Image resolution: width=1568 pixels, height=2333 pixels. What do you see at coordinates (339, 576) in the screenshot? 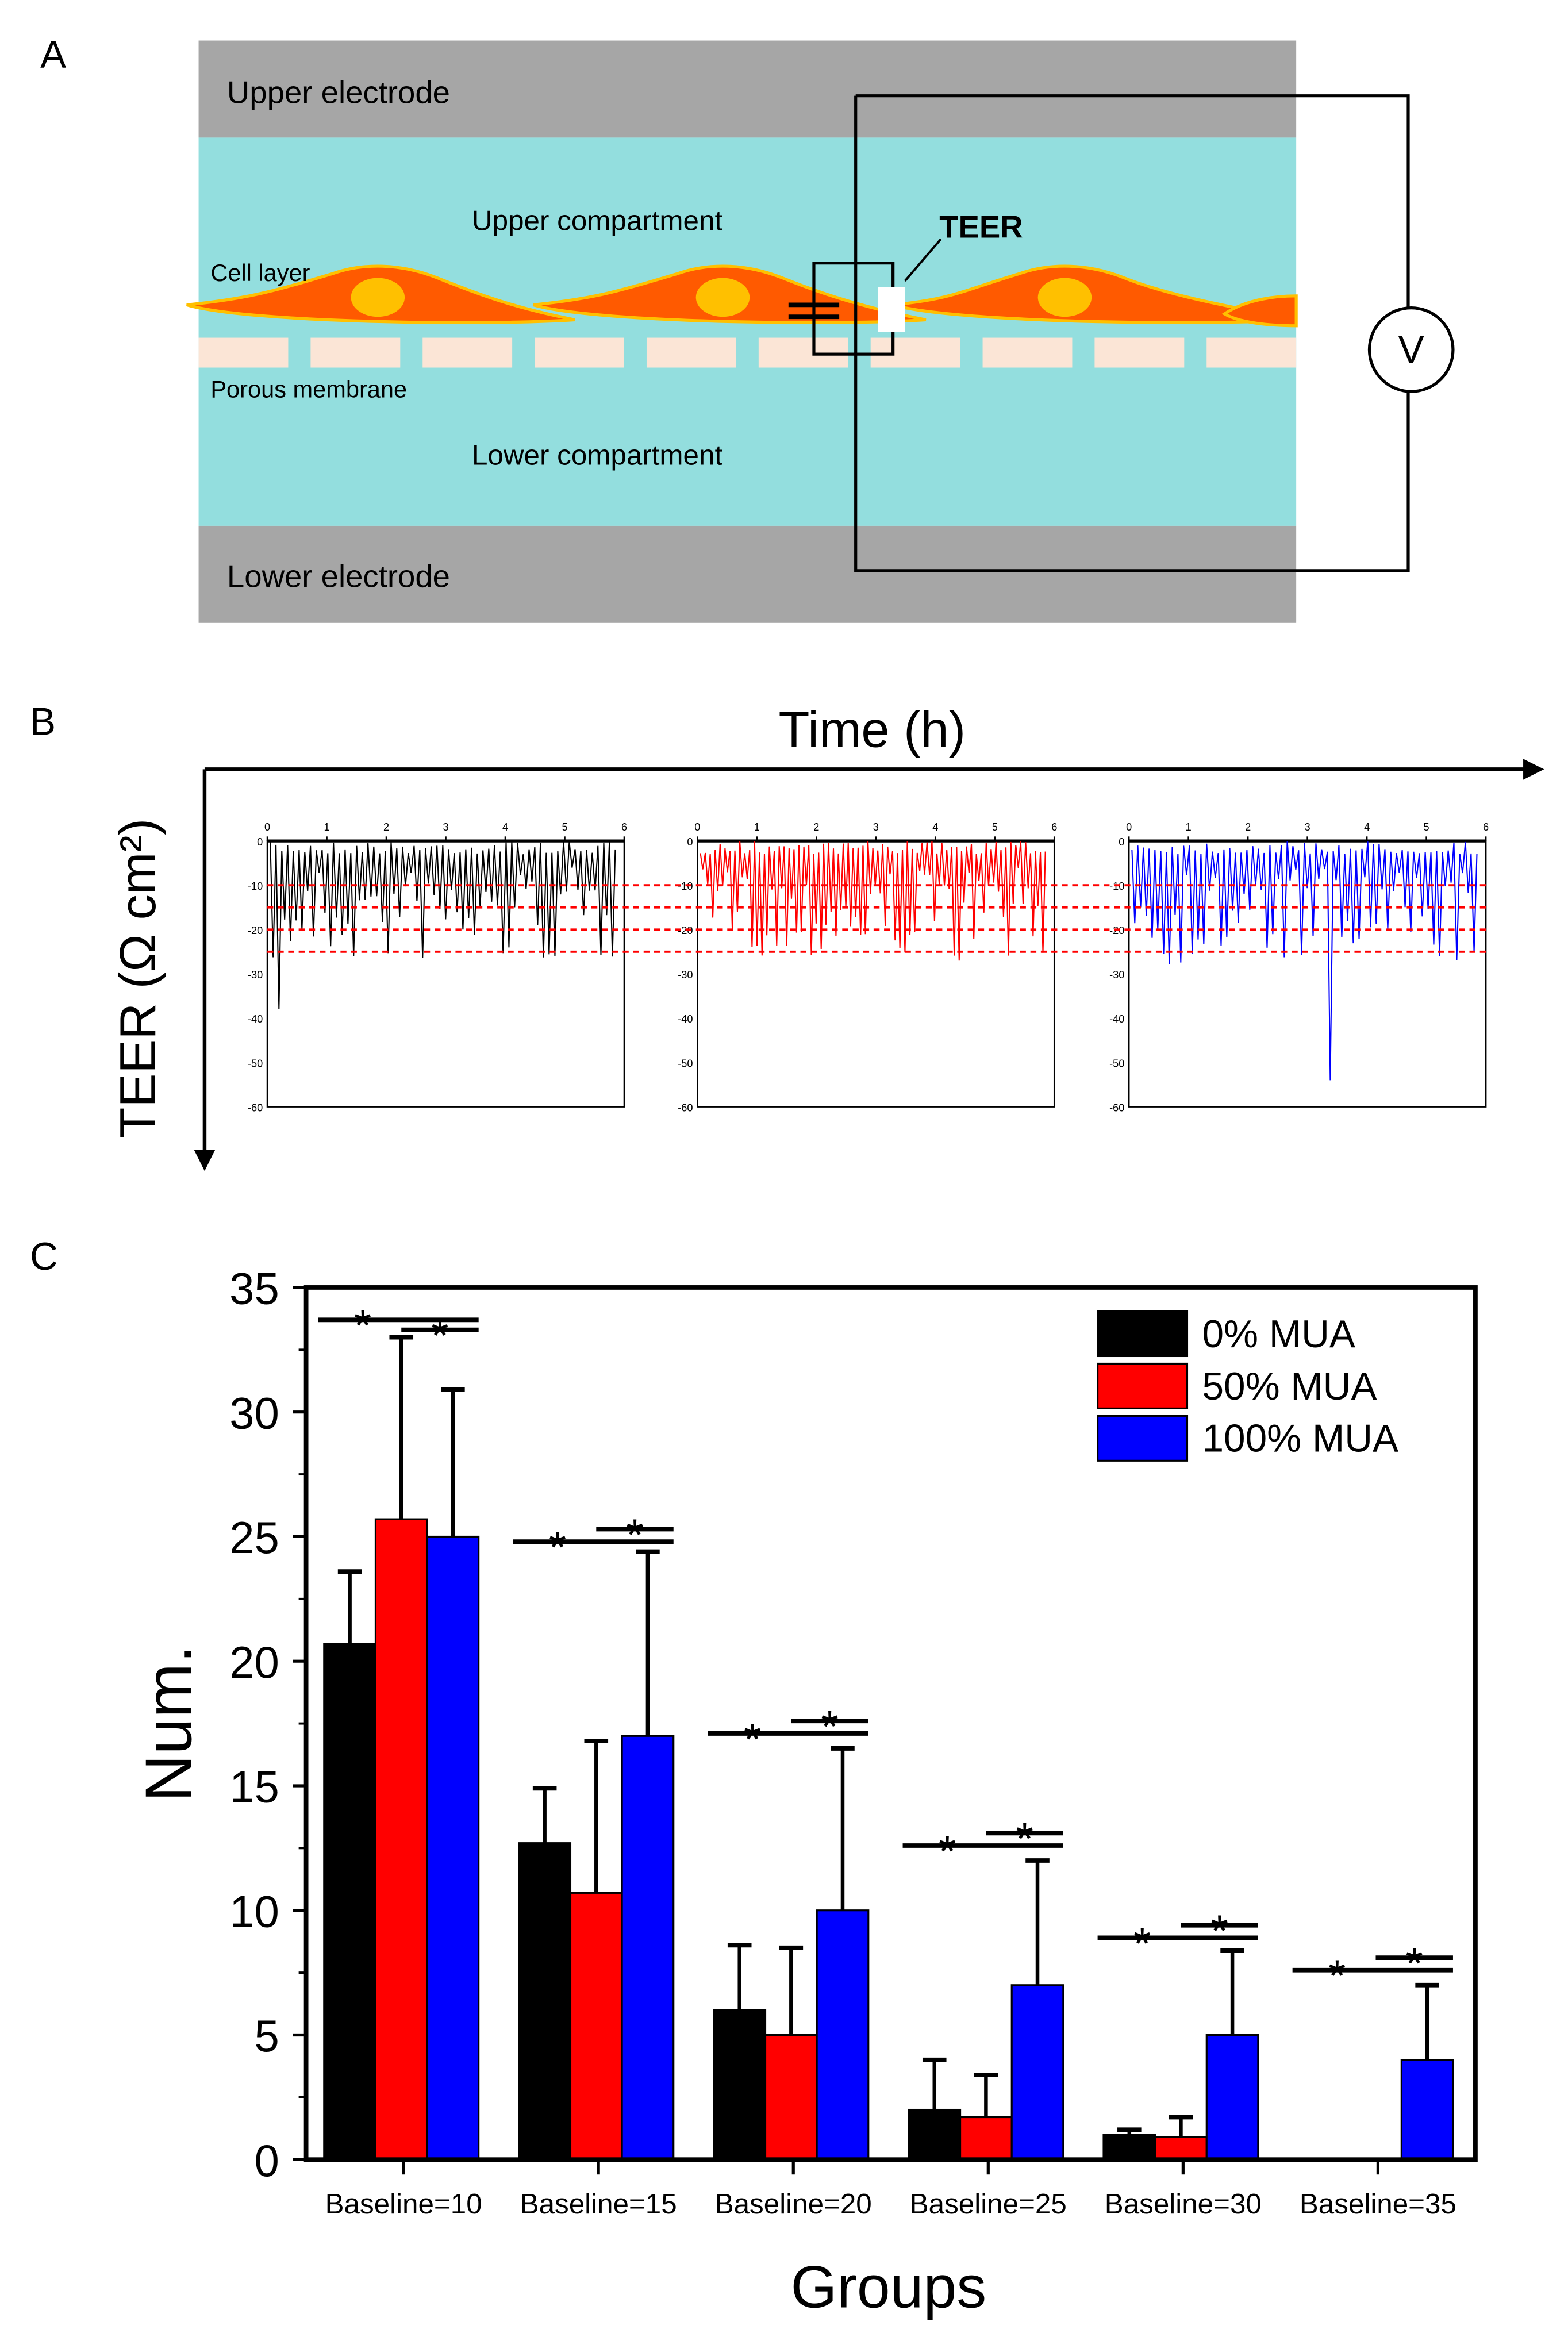
I see `lower-electrode-label: Lower electrode` at bounding box center [339, 576].